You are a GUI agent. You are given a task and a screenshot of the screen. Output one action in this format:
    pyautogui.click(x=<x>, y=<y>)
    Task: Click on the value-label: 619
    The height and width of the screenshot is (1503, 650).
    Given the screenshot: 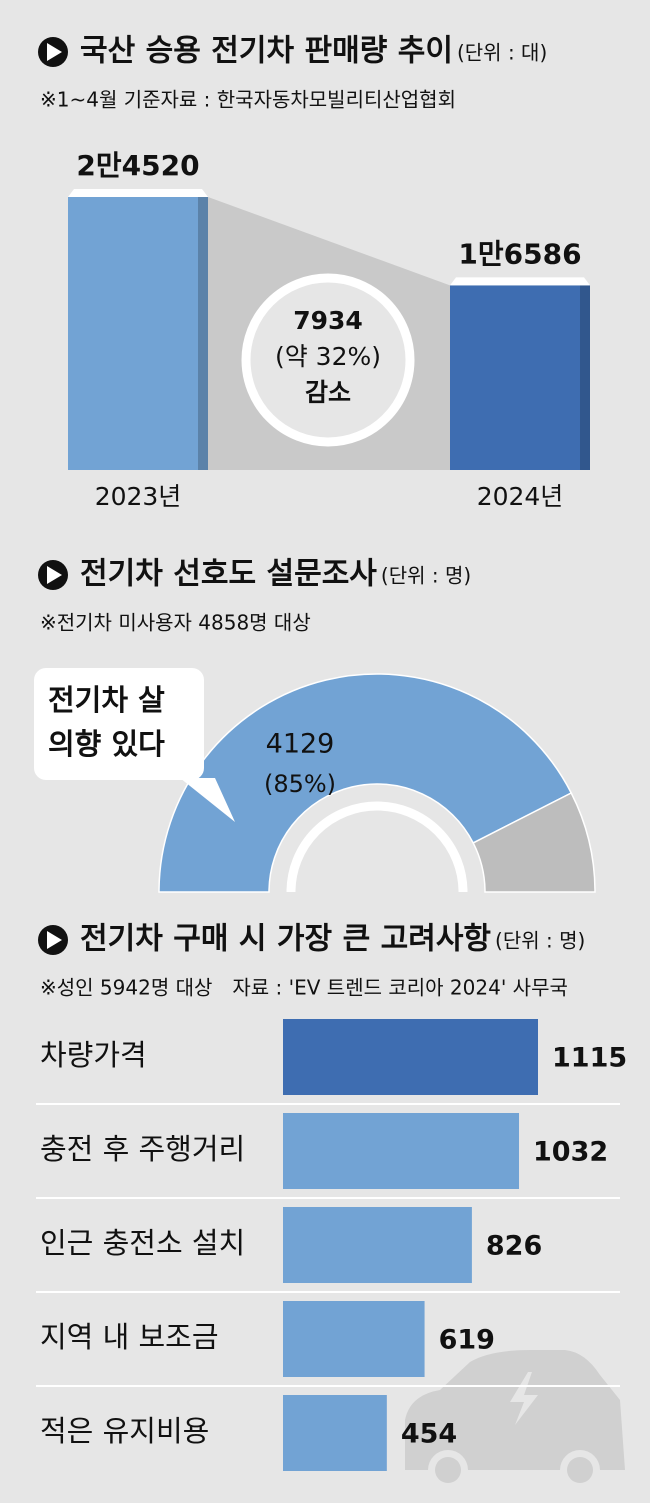 What is the action you would take?
    pyautogui.click(x=467, y=1340)
    